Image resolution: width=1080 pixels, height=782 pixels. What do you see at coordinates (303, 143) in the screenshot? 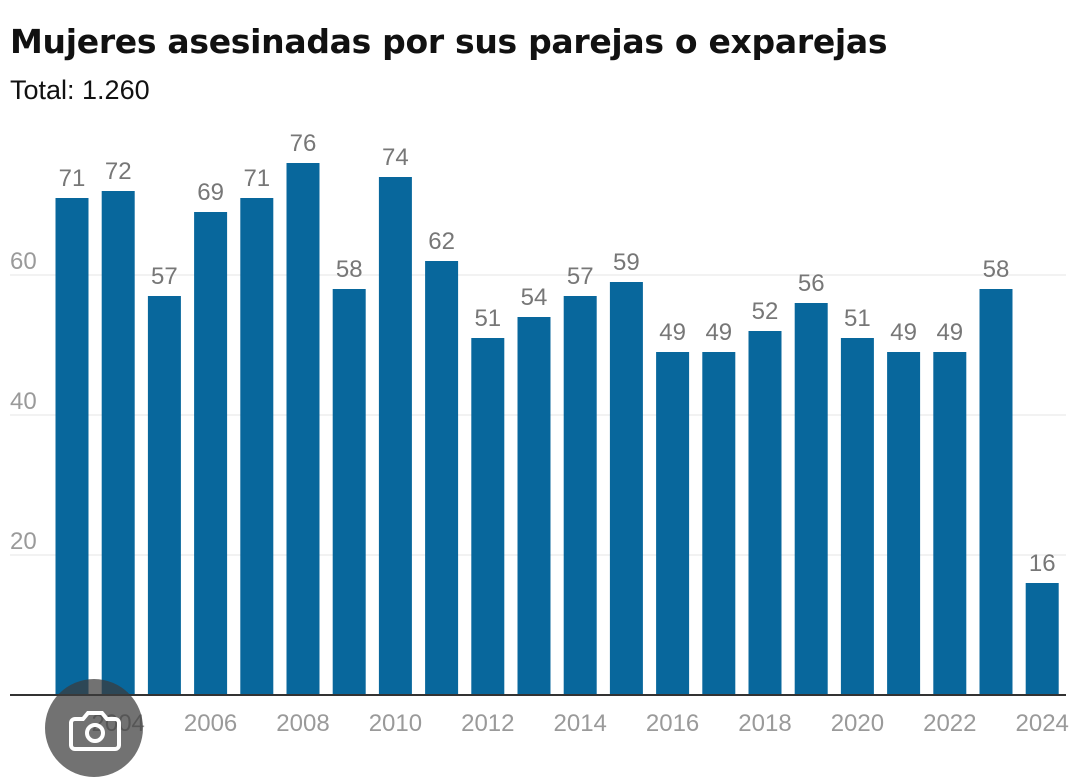
I see `data-label: 76` at bounding box center [303, 143].